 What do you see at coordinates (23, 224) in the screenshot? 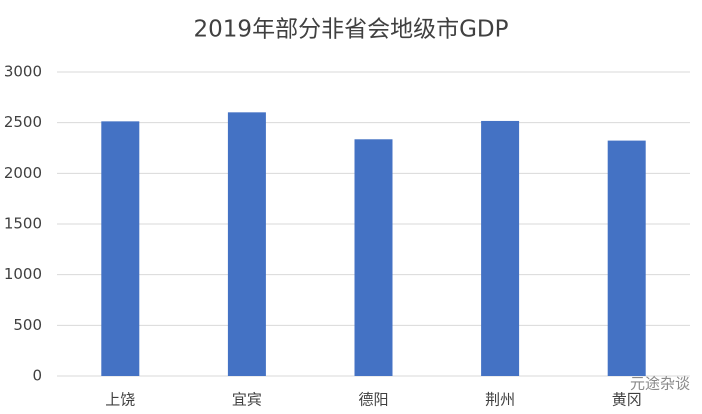
I see `y-tick-label: 1500` at bounding box center [23, 224].